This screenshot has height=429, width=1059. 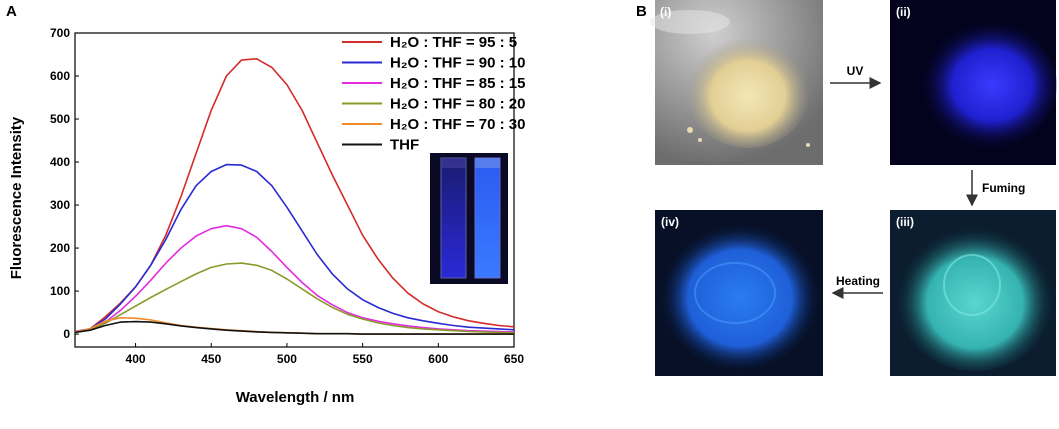 I want to click on fuming-arrow-label: Fuming, so click(x=1003, y=188).